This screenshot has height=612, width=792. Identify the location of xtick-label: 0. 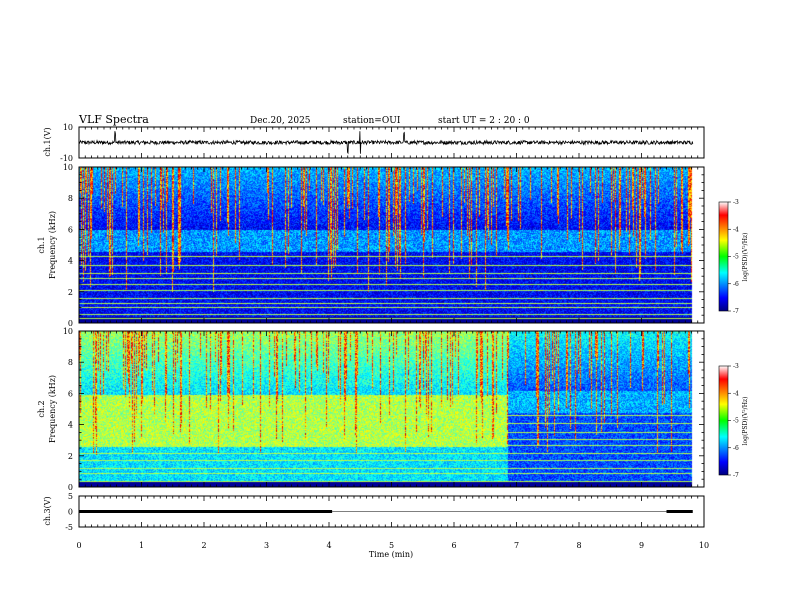
(78, 545).